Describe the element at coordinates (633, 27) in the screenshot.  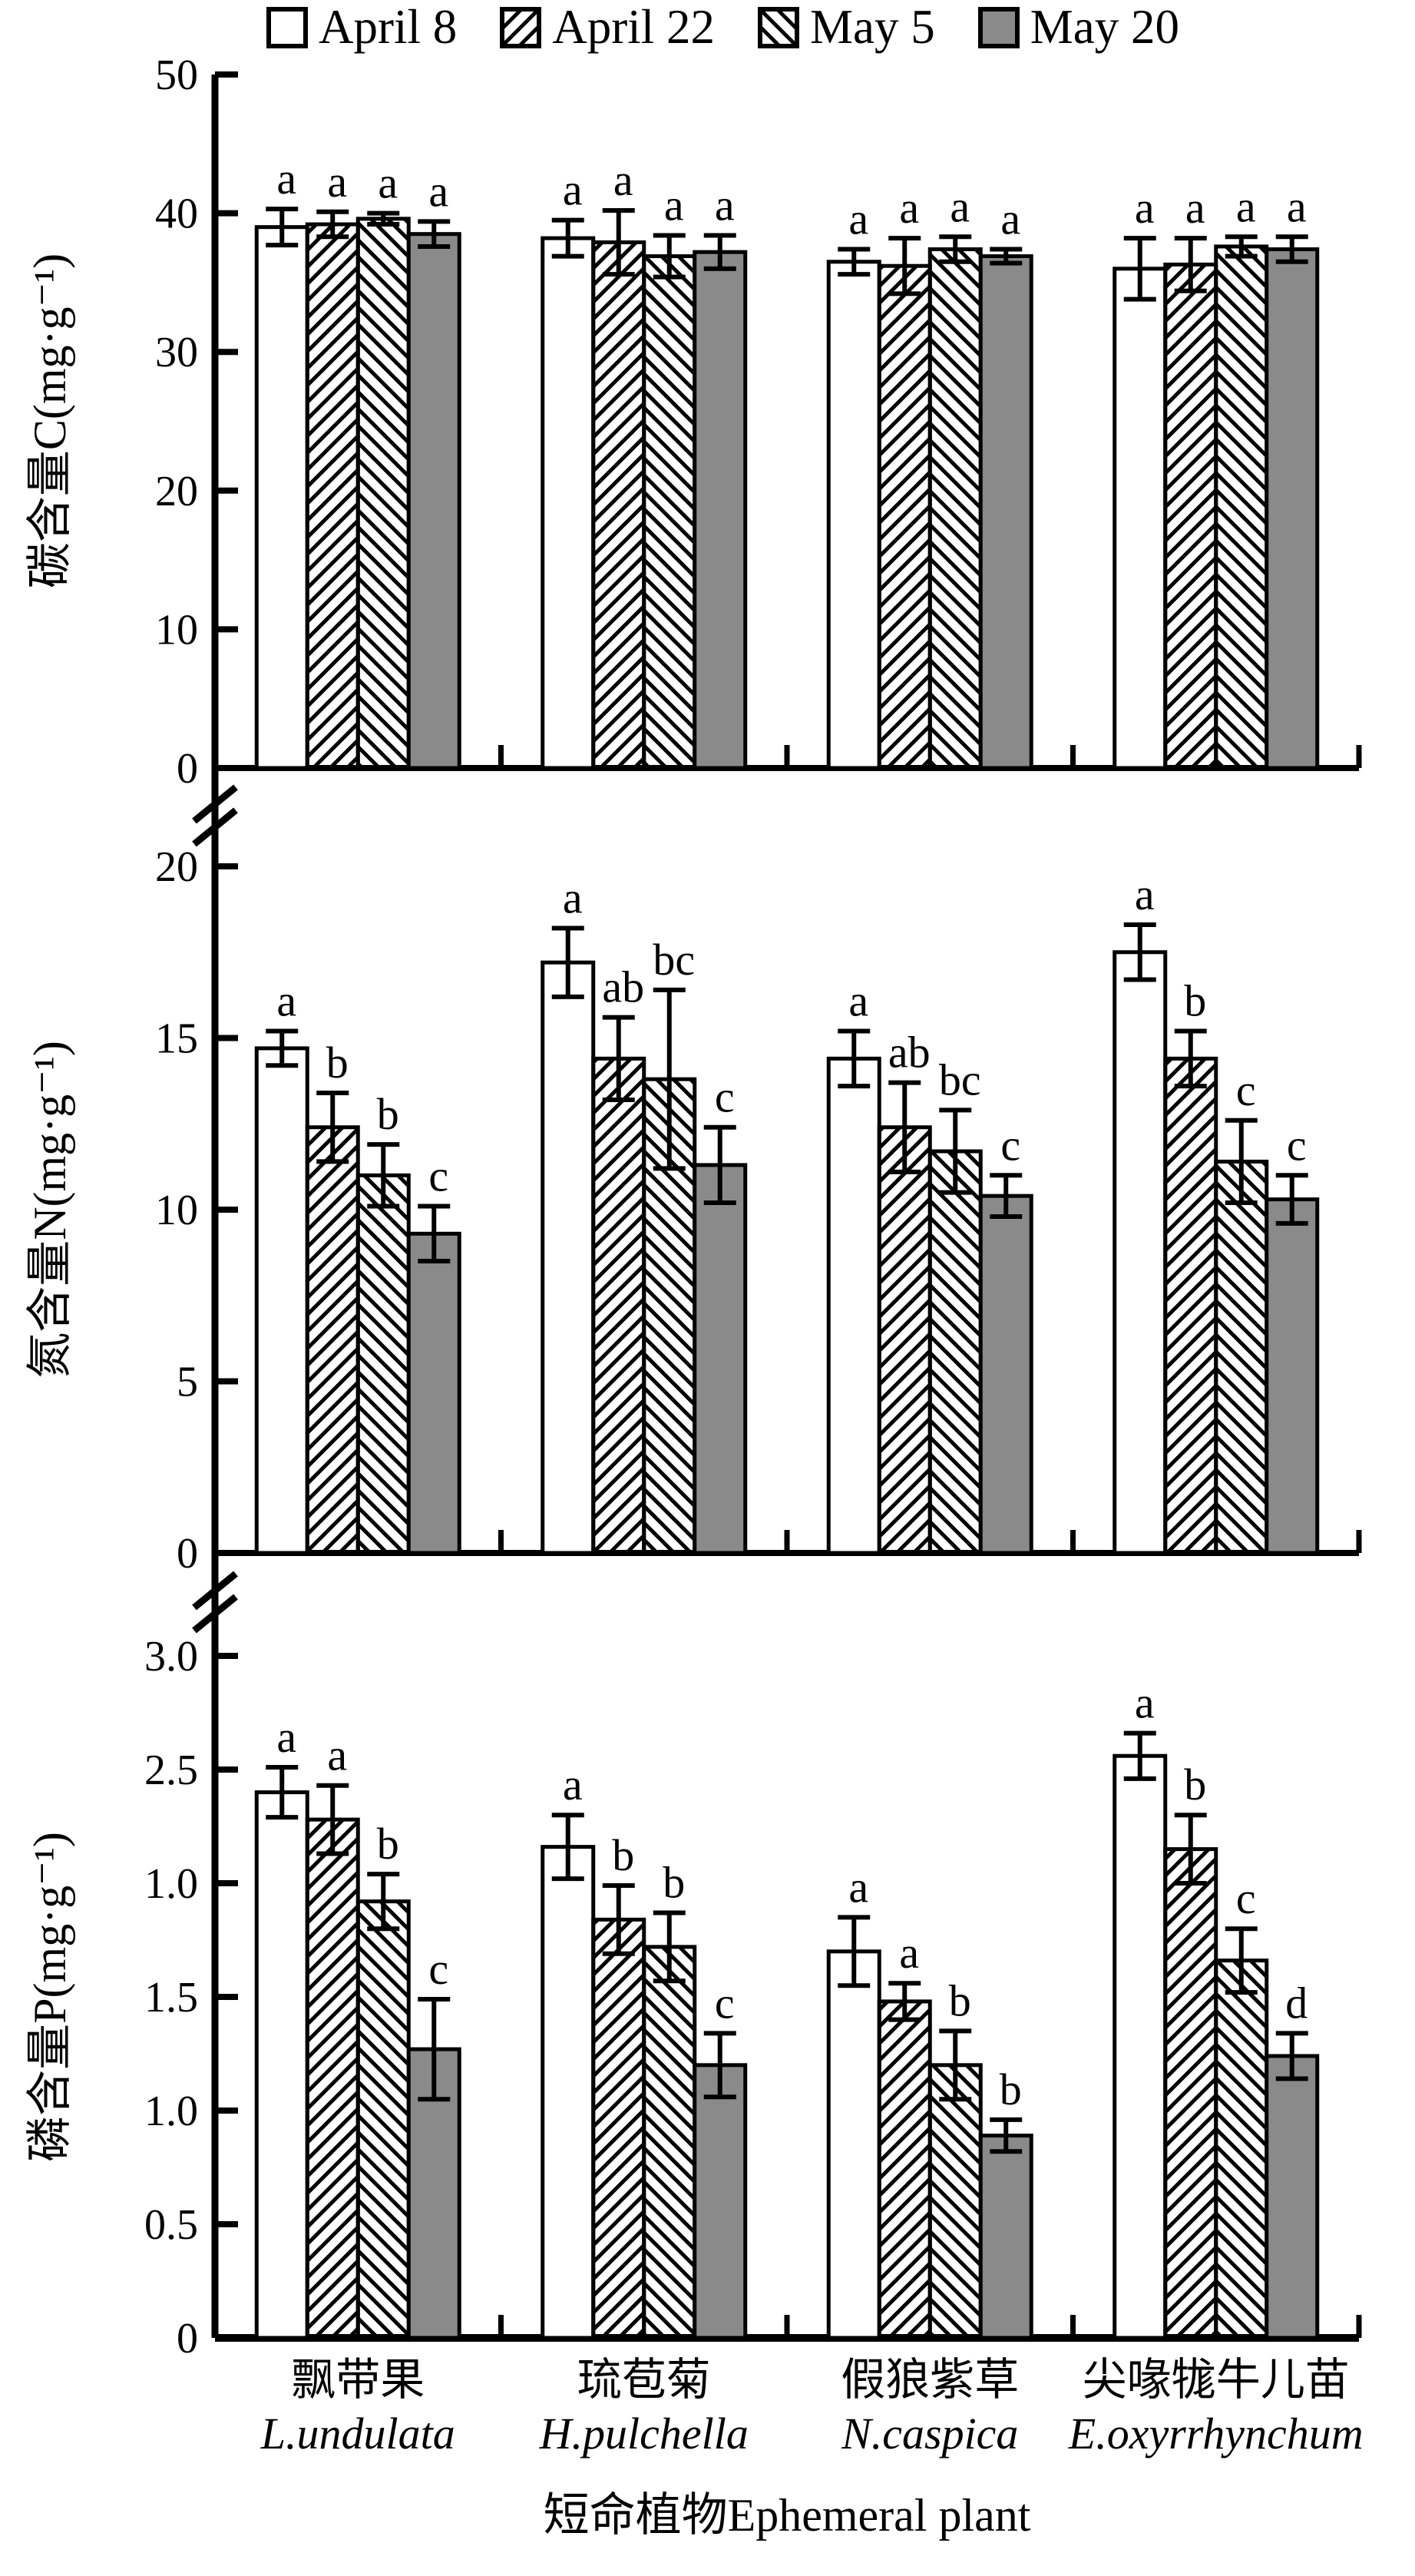
I see `legend-label-april-22: April 22` at that location.